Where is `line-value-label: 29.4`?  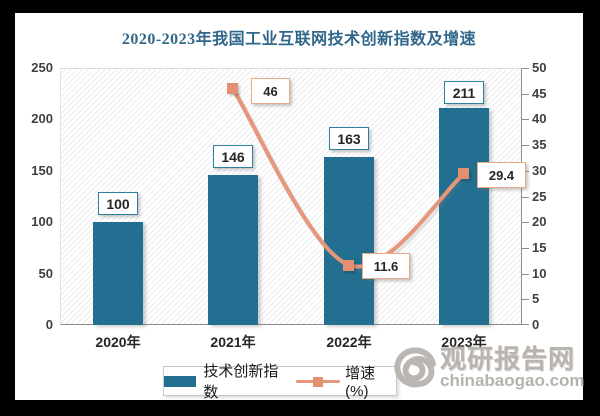
line-value-label: 29.4 is located at coordinates (501, 175).